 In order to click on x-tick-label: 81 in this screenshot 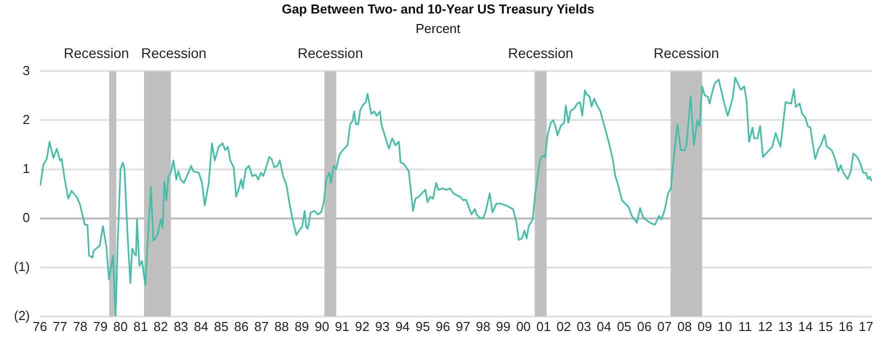, I will do `click(140, 326)`.